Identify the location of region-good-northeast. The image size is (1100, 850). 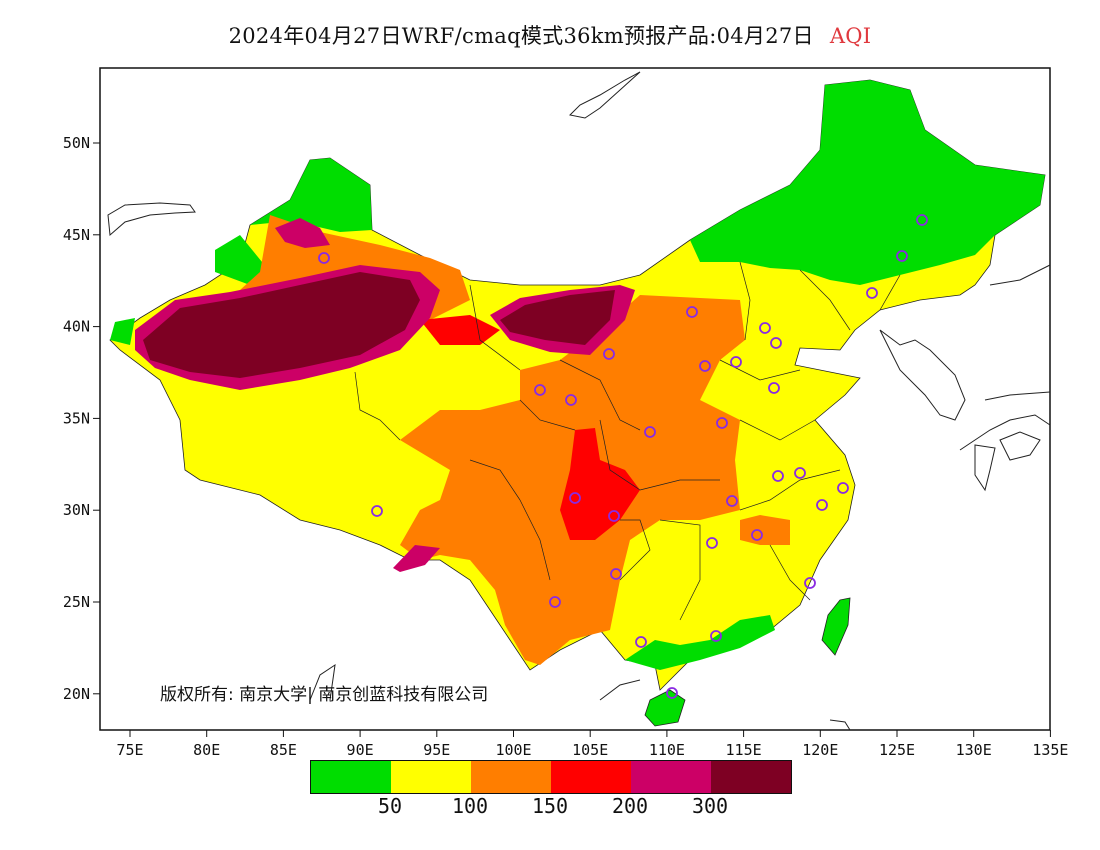
(867, 182).